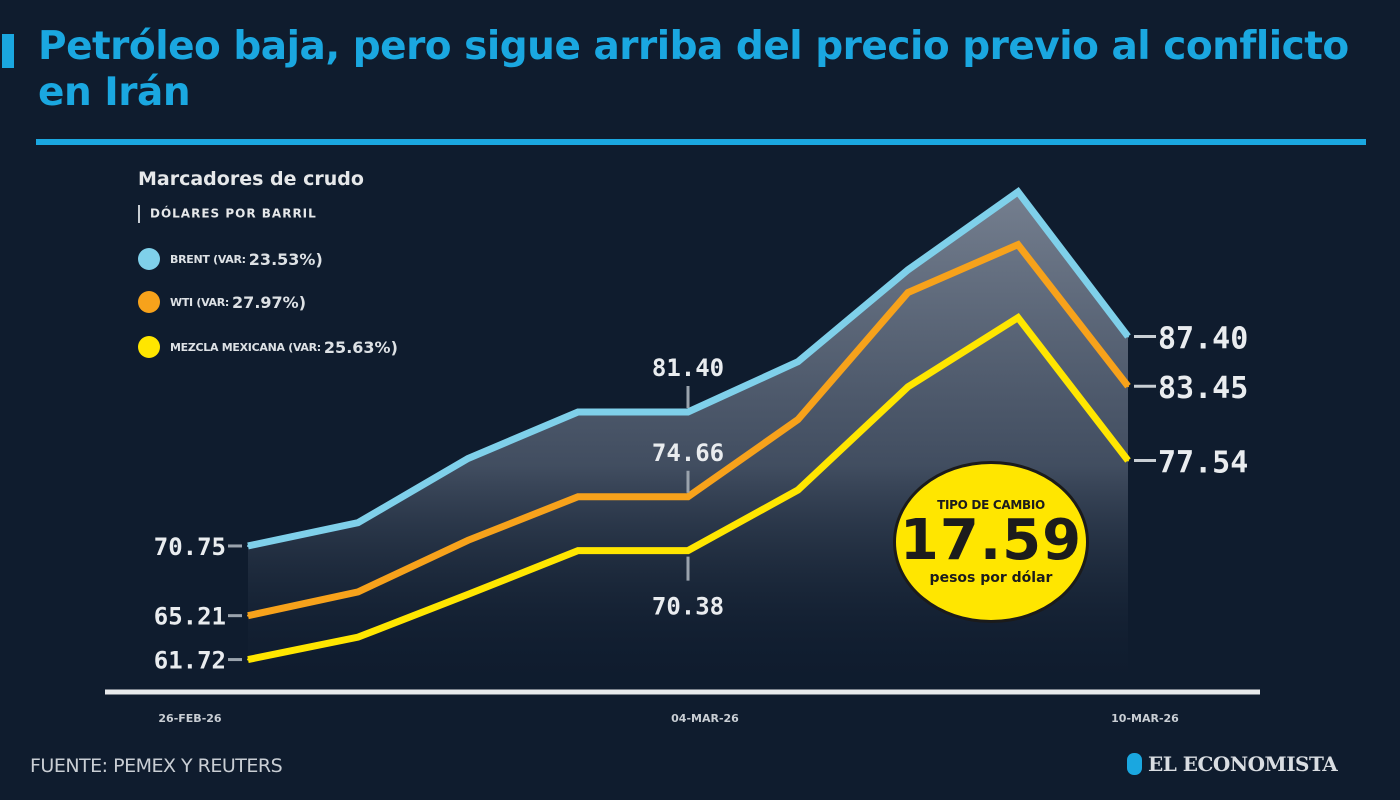  Describe the element at coordinates (1203, 388) in the screenshot. I see `value-label: 83.45` at that location.